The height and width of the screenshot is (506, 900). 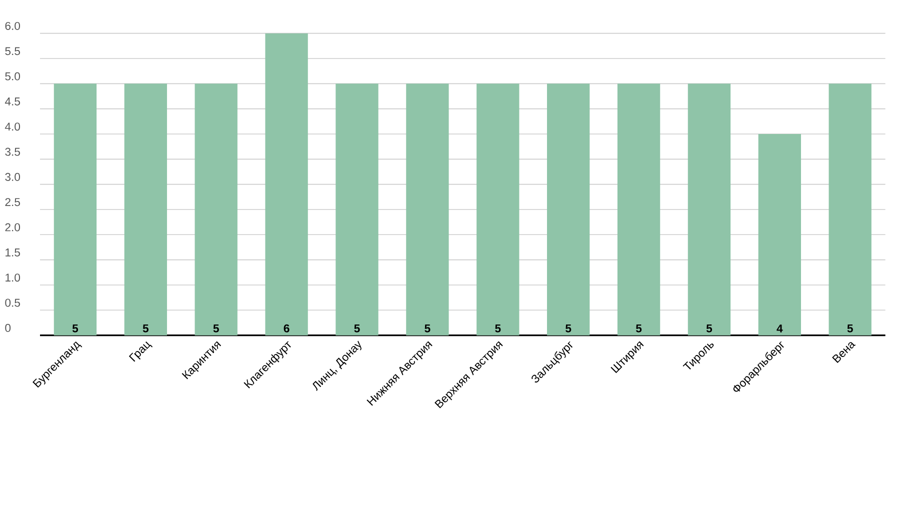 I want to click on y-tick-label: 3.5, so click(x=12, y=152).